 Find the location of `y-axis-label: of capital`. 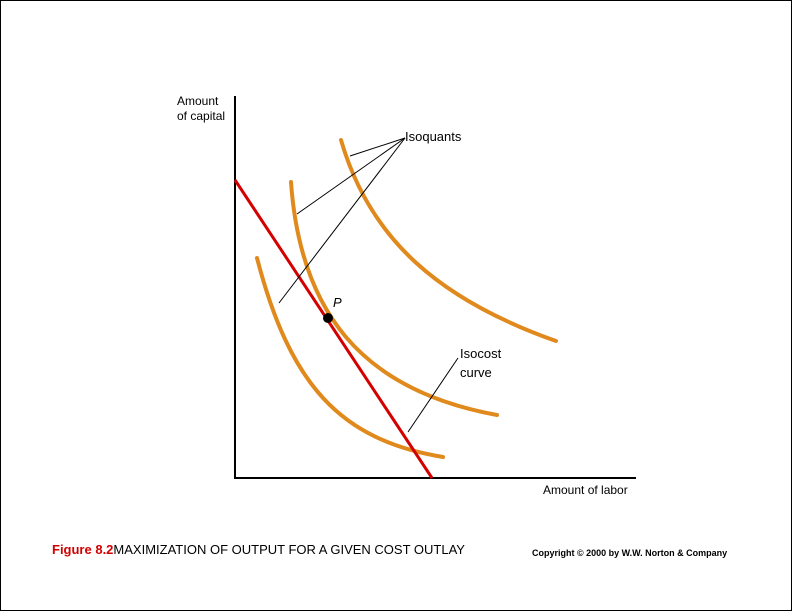

y-axis-label: of capital is located at coordinates (201, 116).